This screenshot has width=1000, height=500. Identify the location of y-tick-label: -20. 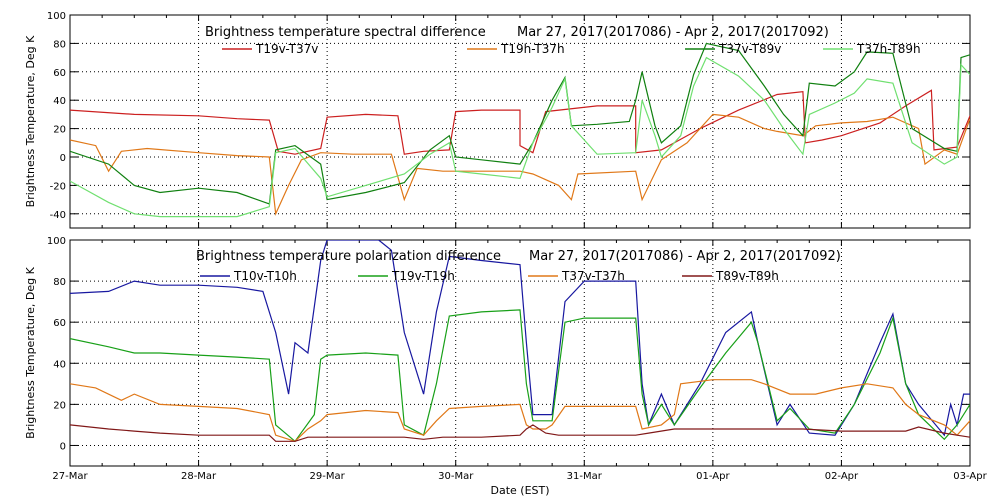
(58, 186).